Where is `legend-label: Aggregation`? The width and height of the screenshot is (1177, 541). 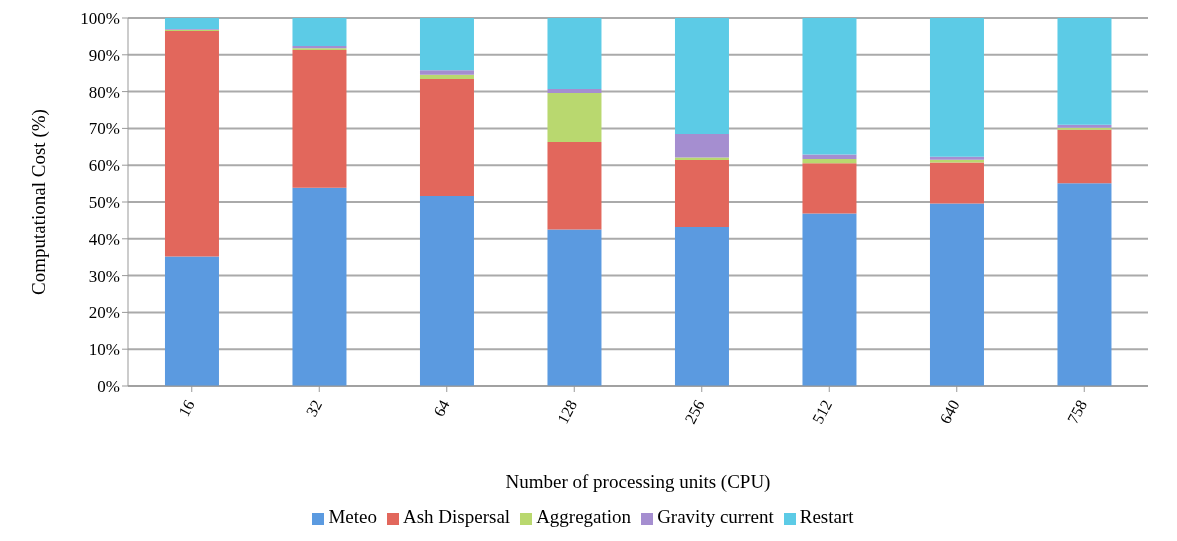 legend-label: Aggregation is located at coordinates (584, 516).